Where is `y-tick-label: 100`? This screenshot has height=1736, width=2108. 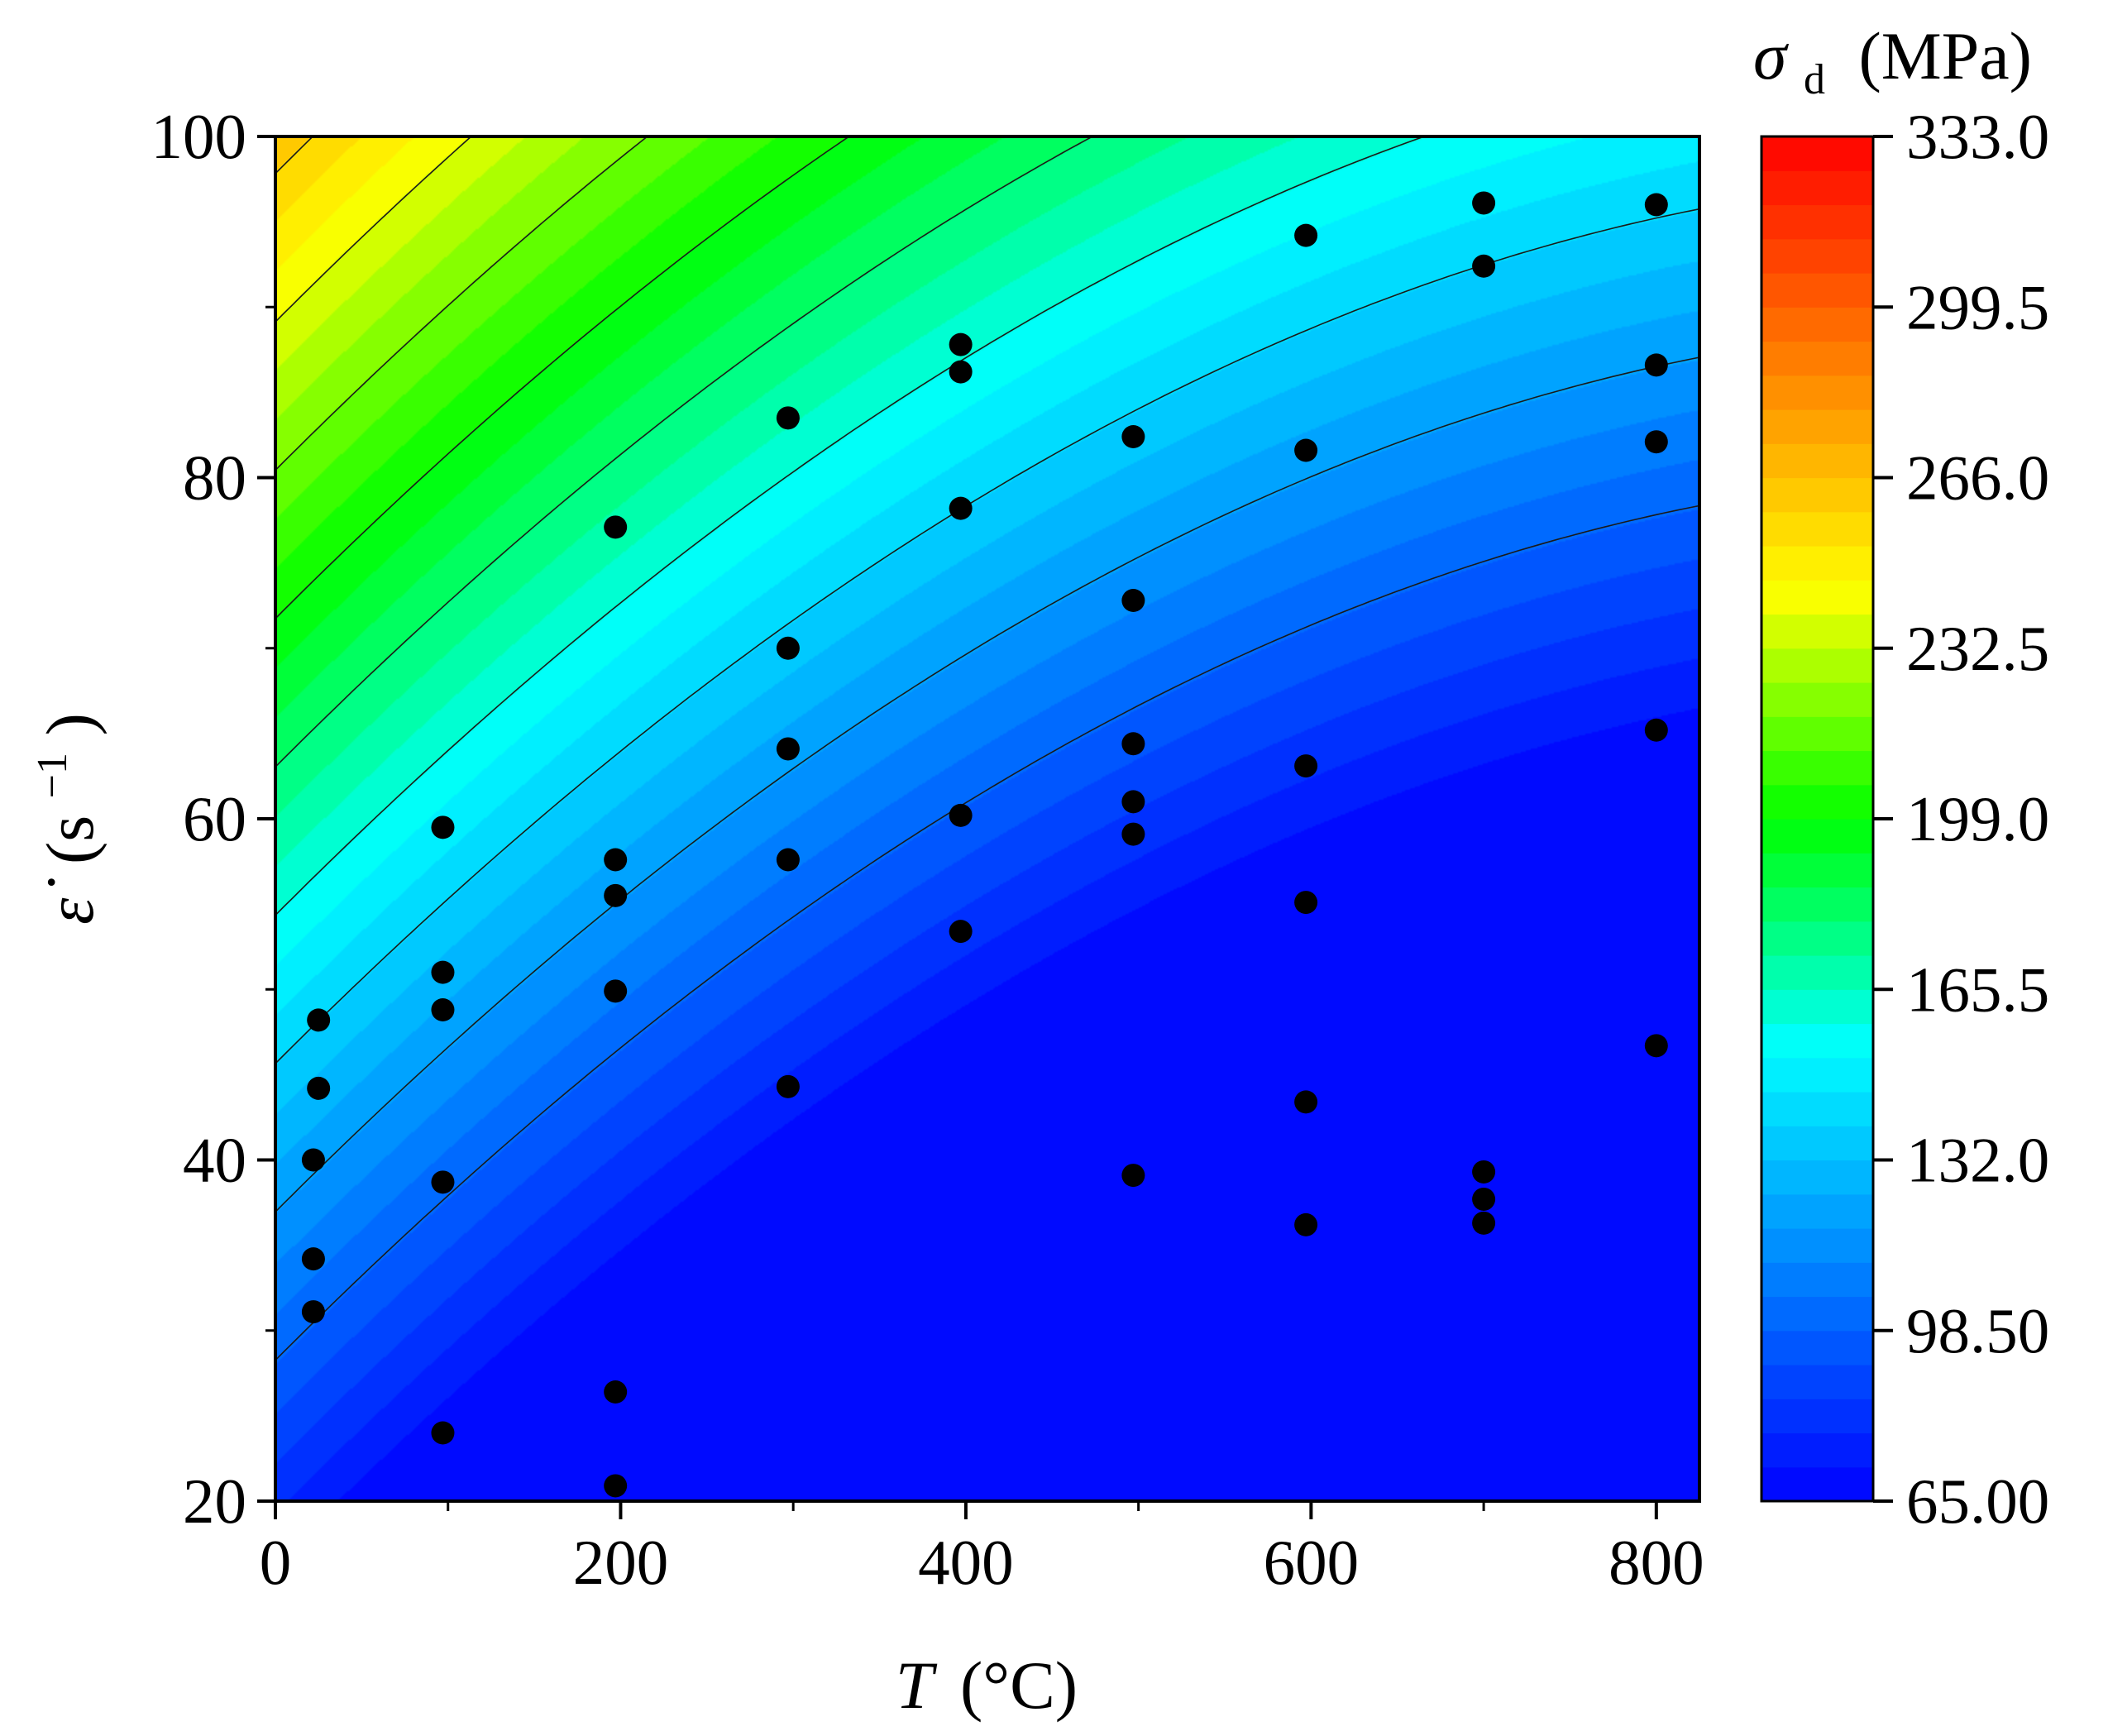
y-tick-label: 100 is located at coordinates (199, 136).